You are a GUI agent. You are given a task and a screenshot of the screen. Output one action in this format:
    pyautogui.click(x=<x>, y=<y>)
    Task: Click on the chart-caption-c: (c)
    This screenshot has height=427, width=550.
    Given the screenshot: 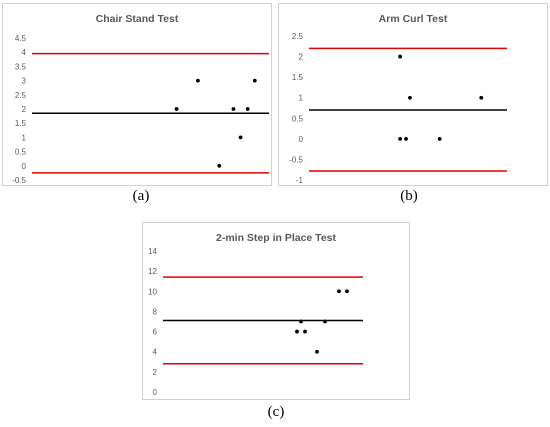 What is the action you would take?
    pyautogui.click(x=276, y=412)
    